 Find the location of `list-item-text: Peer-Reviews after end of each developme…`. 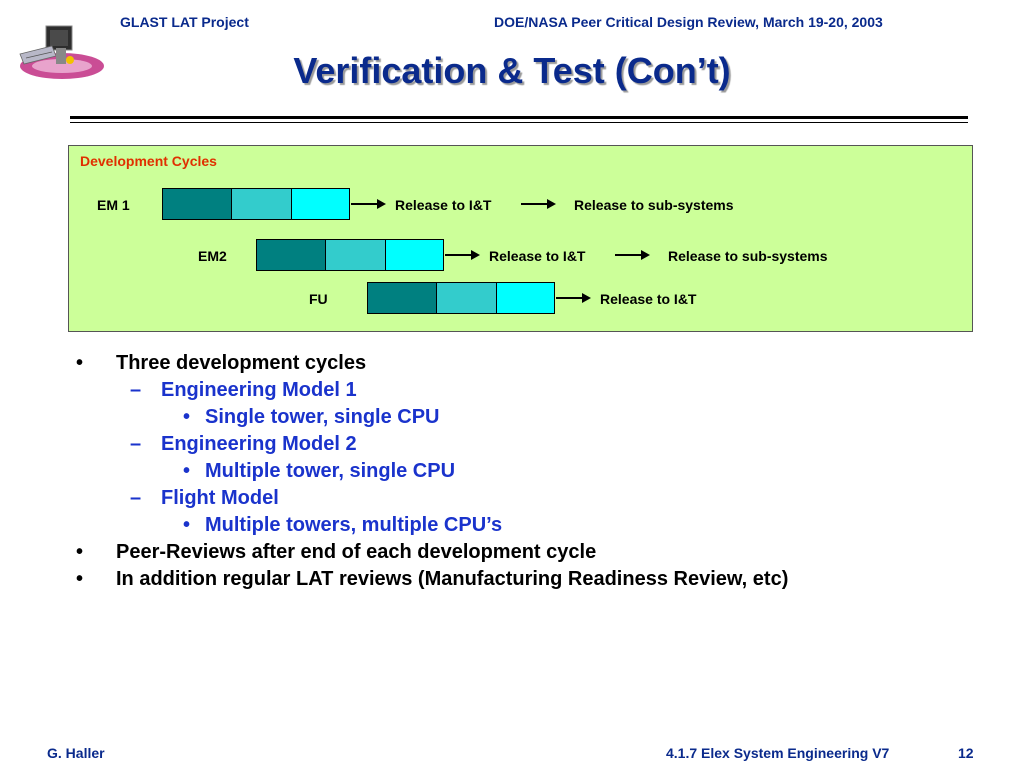

list-item-text: Peer-Reviews after end of each developme… is located at coordinates (356, 552).